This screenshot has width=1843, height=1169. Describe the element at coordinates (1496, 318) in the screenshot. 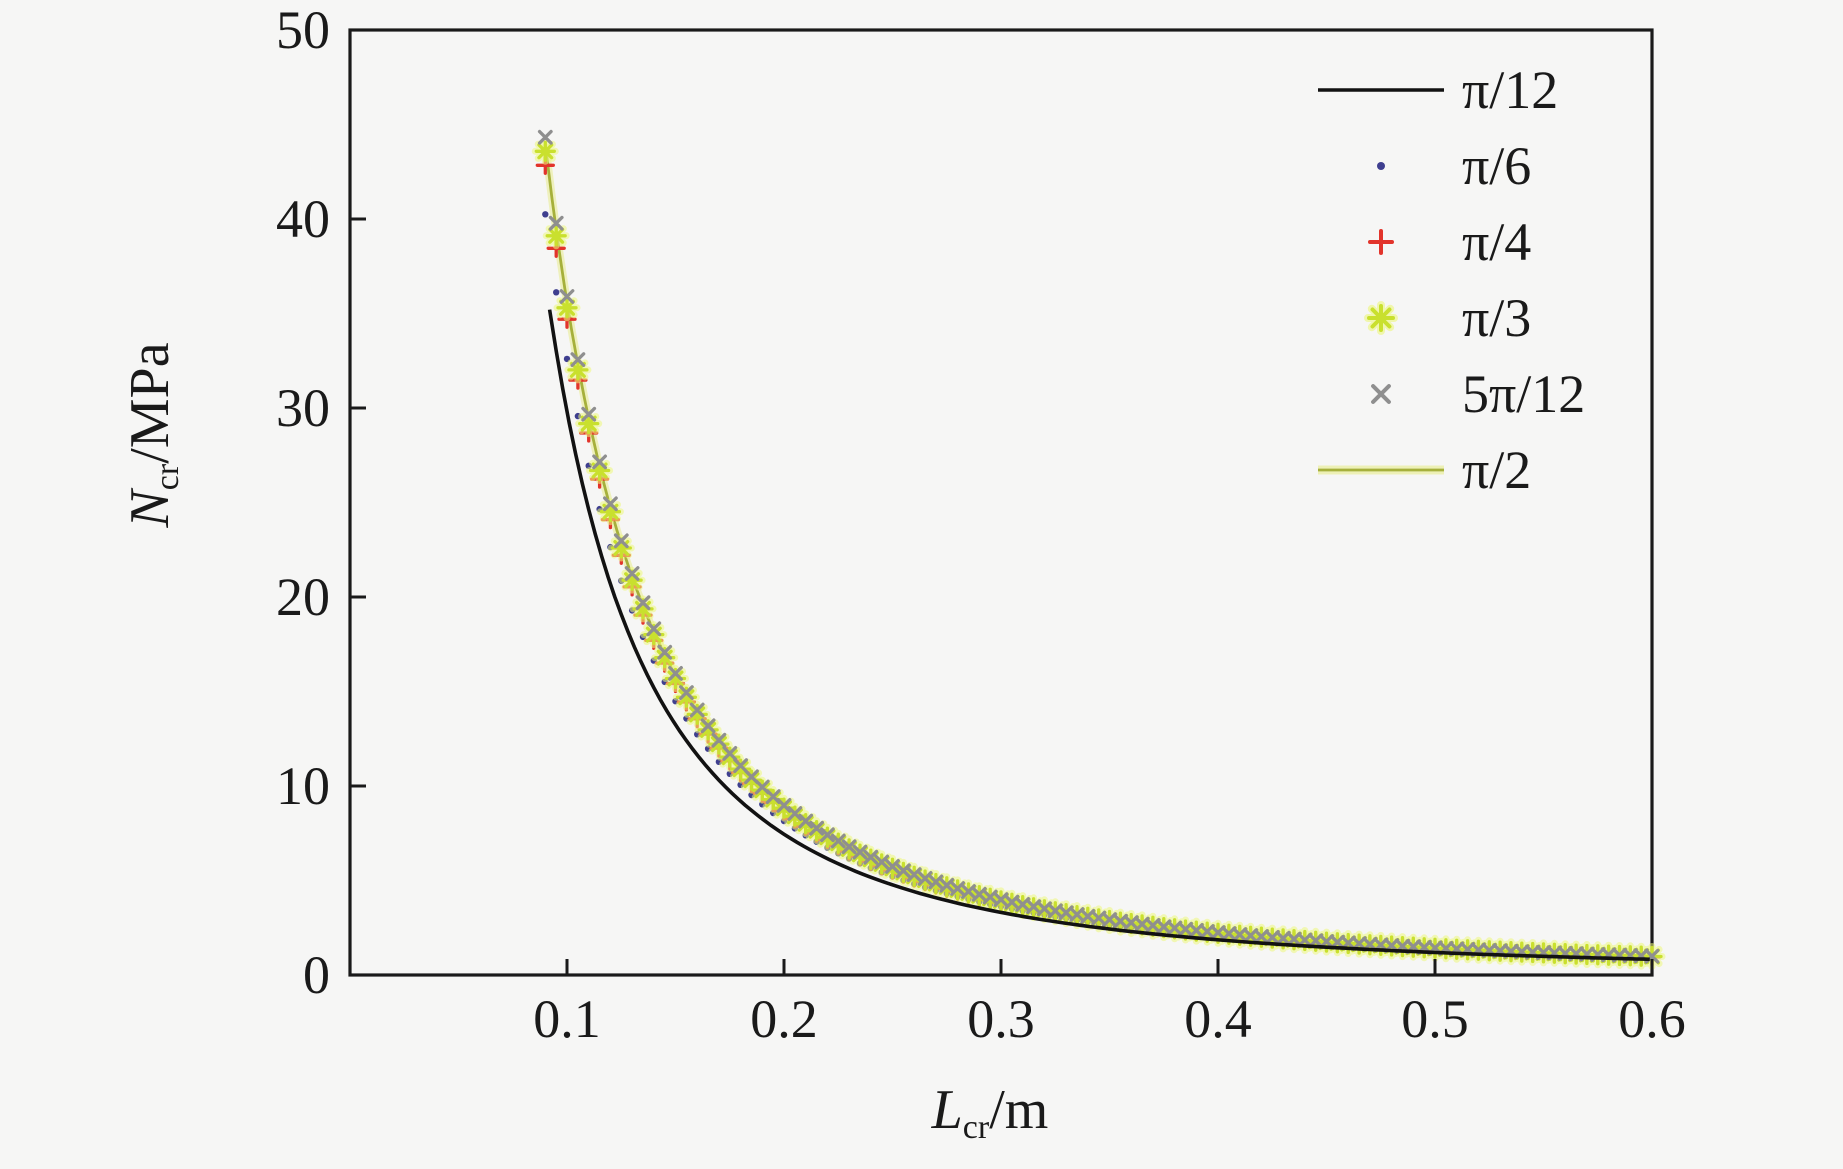

I see `legend-label: π/3` at that location.